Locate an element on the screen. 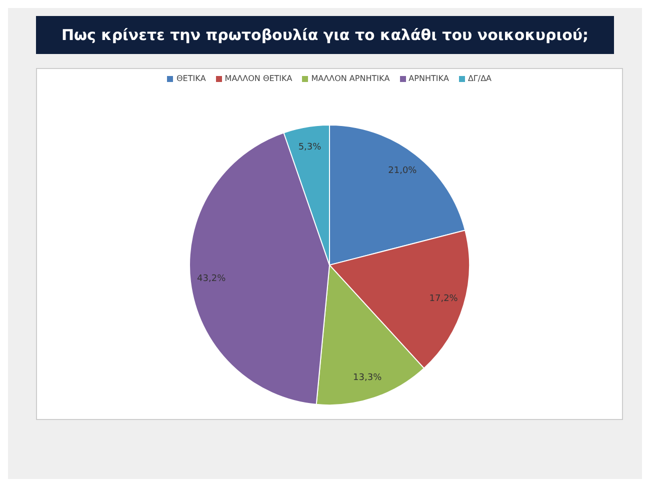  data-label: 43,2% is located at coordinates (211, 279).